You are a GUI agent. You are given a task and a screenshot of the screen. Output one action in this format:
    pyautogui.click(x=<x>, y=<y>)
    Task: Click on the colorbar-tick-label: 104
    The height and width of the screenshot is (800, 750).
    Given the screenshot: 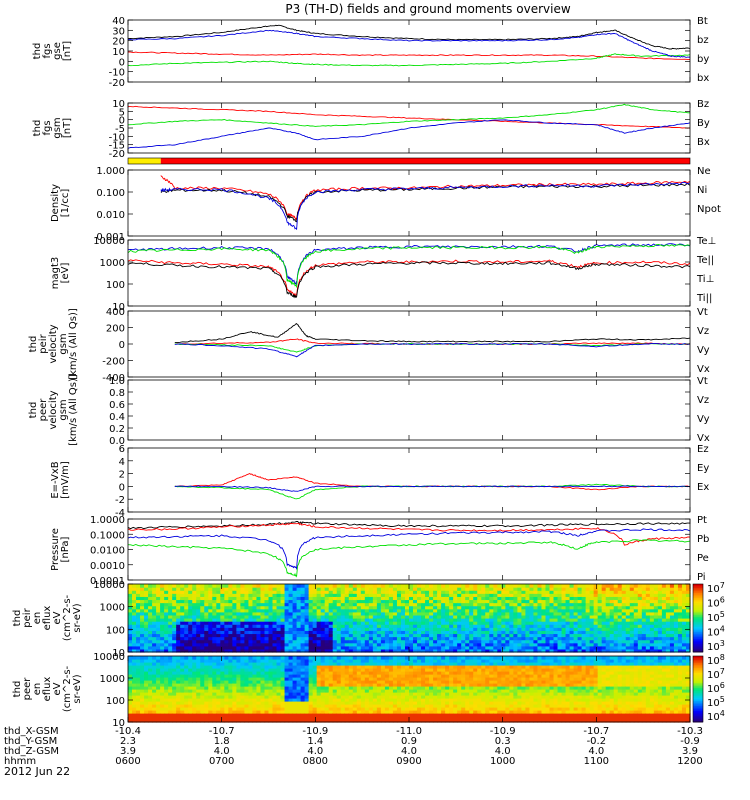 What is the action you would take?
    pyautogui.click(x=716, y=632)
    